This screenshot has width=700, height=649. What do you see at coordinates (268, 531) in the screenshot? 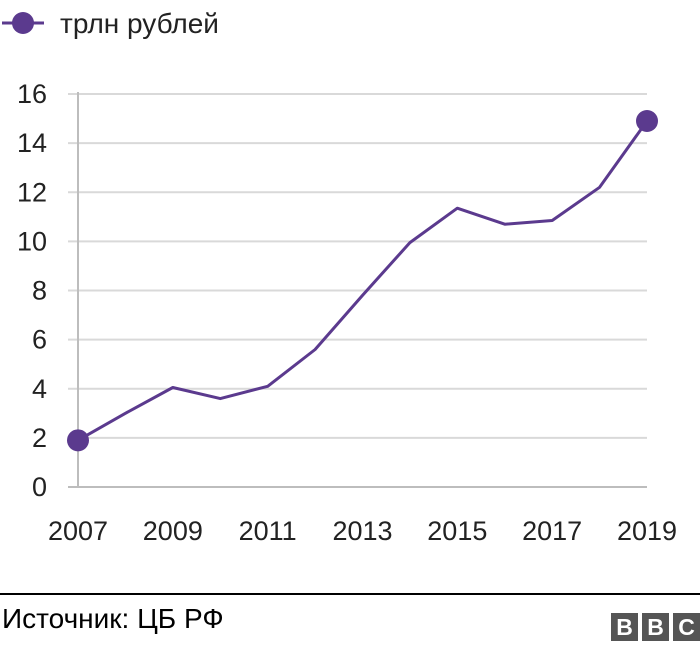
I see `x-tick-label: 2011` at bounding box center [268, 531].